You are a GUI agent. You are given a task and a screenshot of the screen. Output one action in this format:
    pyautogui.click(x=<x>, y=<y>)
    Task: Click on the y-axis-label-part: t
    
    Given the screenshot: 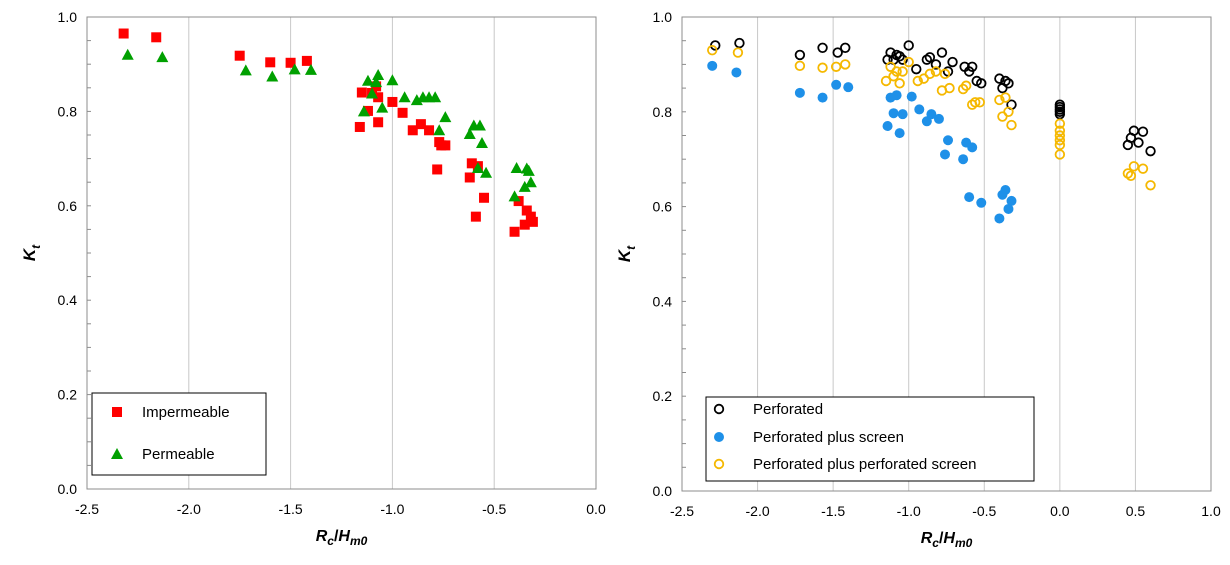 What is the action you would take?
    pyautogui.click(x=36, y=246)
    